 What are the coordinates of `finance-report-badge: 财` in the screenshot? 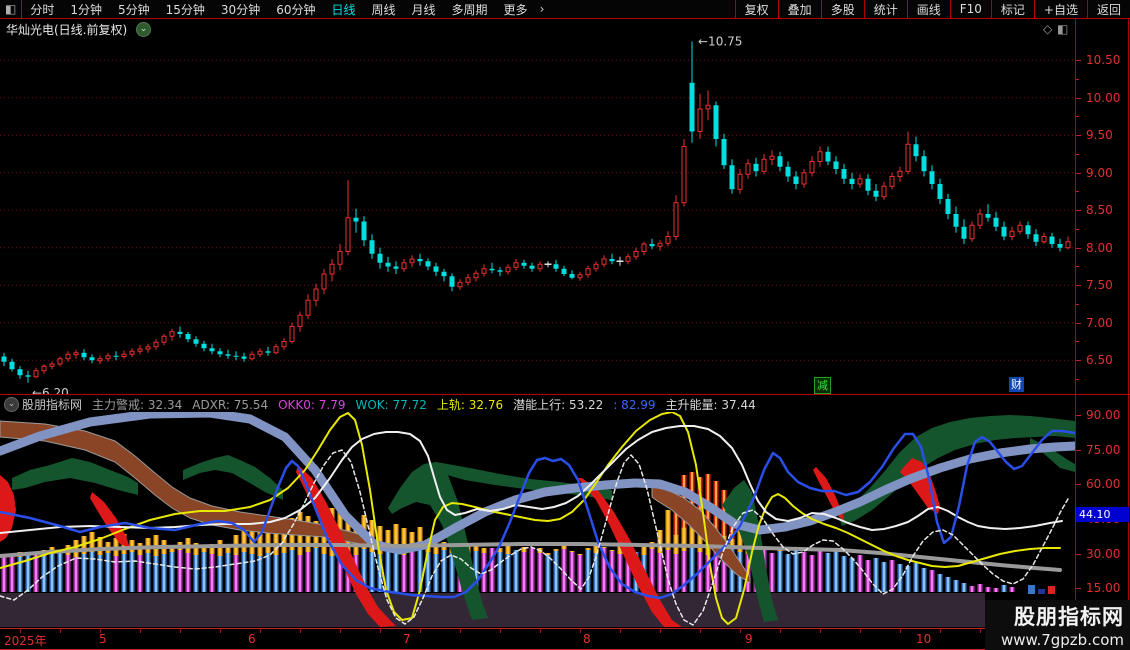 It's located at (1016, 384).